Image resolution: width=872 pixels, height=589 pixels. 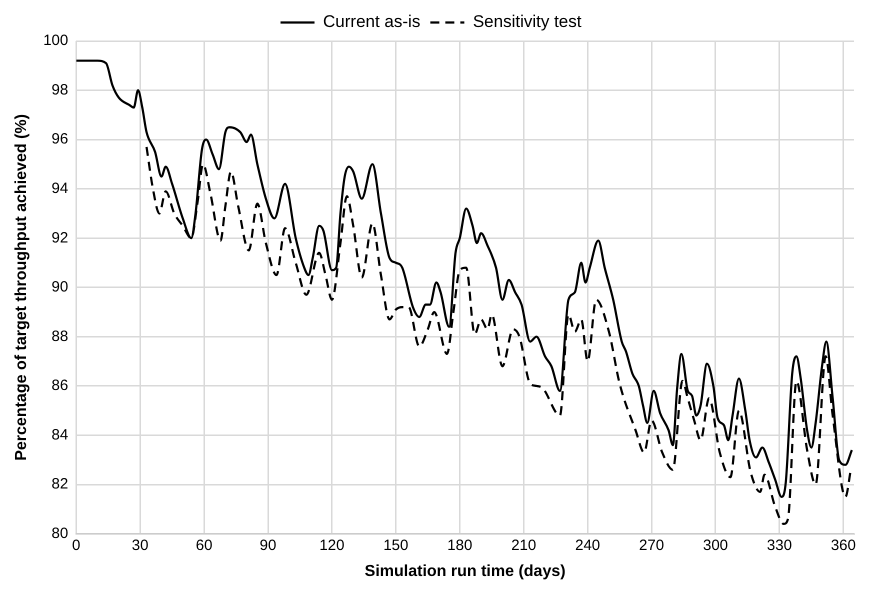 I want to click on y-tick-label: 84, so click(x=60, y=435).